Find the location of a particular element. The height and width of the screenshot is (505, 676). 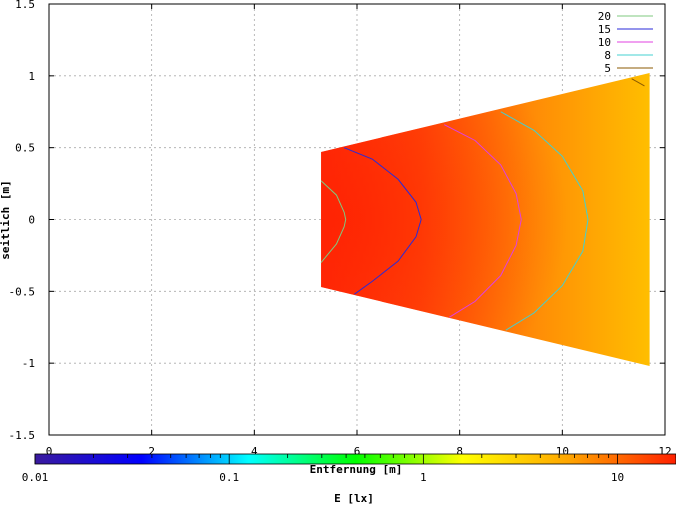

colorbar-tick-label: 0.01 is located at coordinates (35, 477).